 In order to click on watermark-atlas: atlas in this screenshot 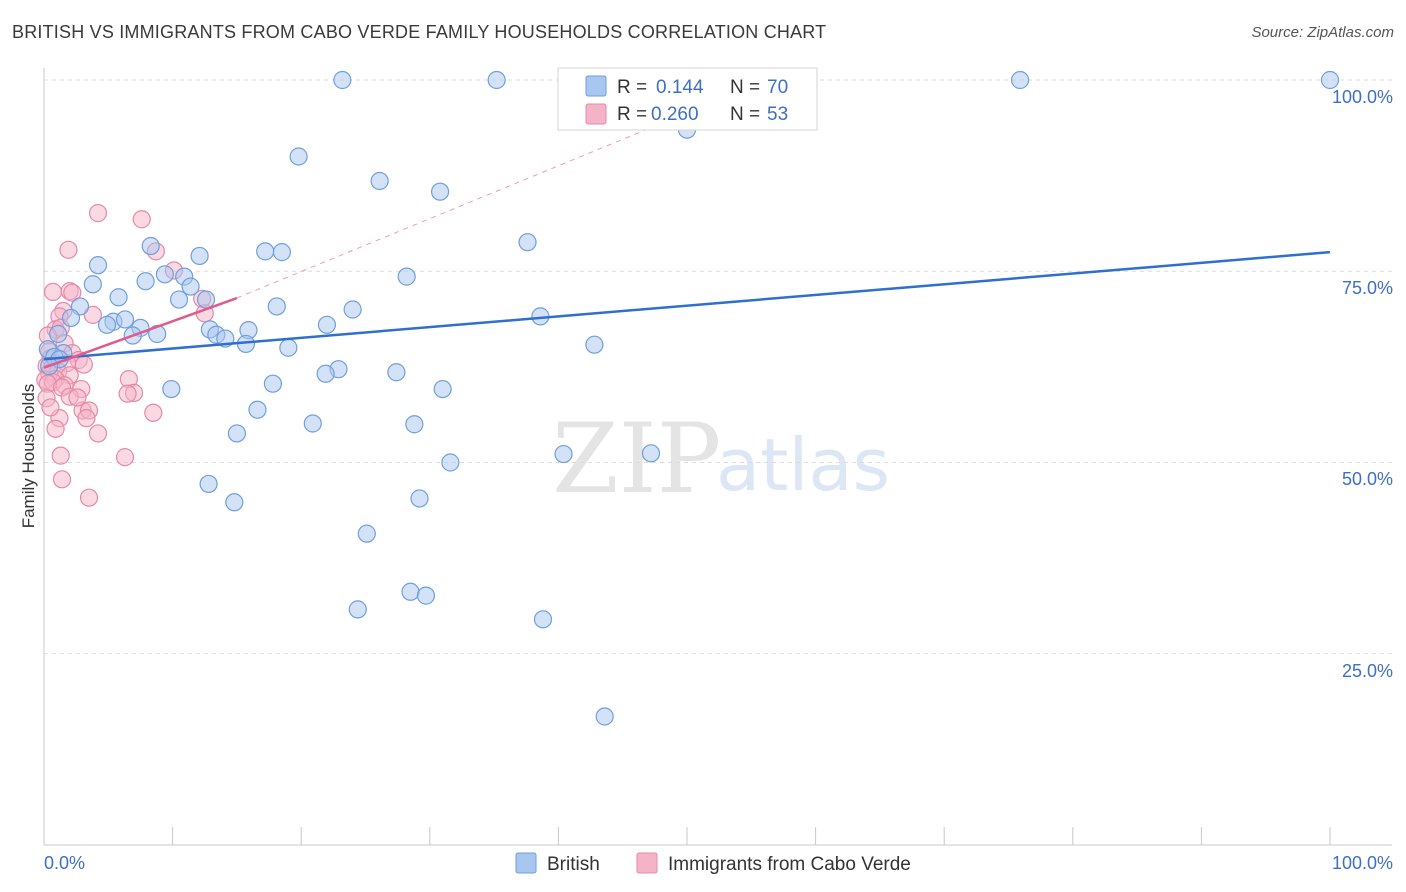, I will do `click(803, 465)`.